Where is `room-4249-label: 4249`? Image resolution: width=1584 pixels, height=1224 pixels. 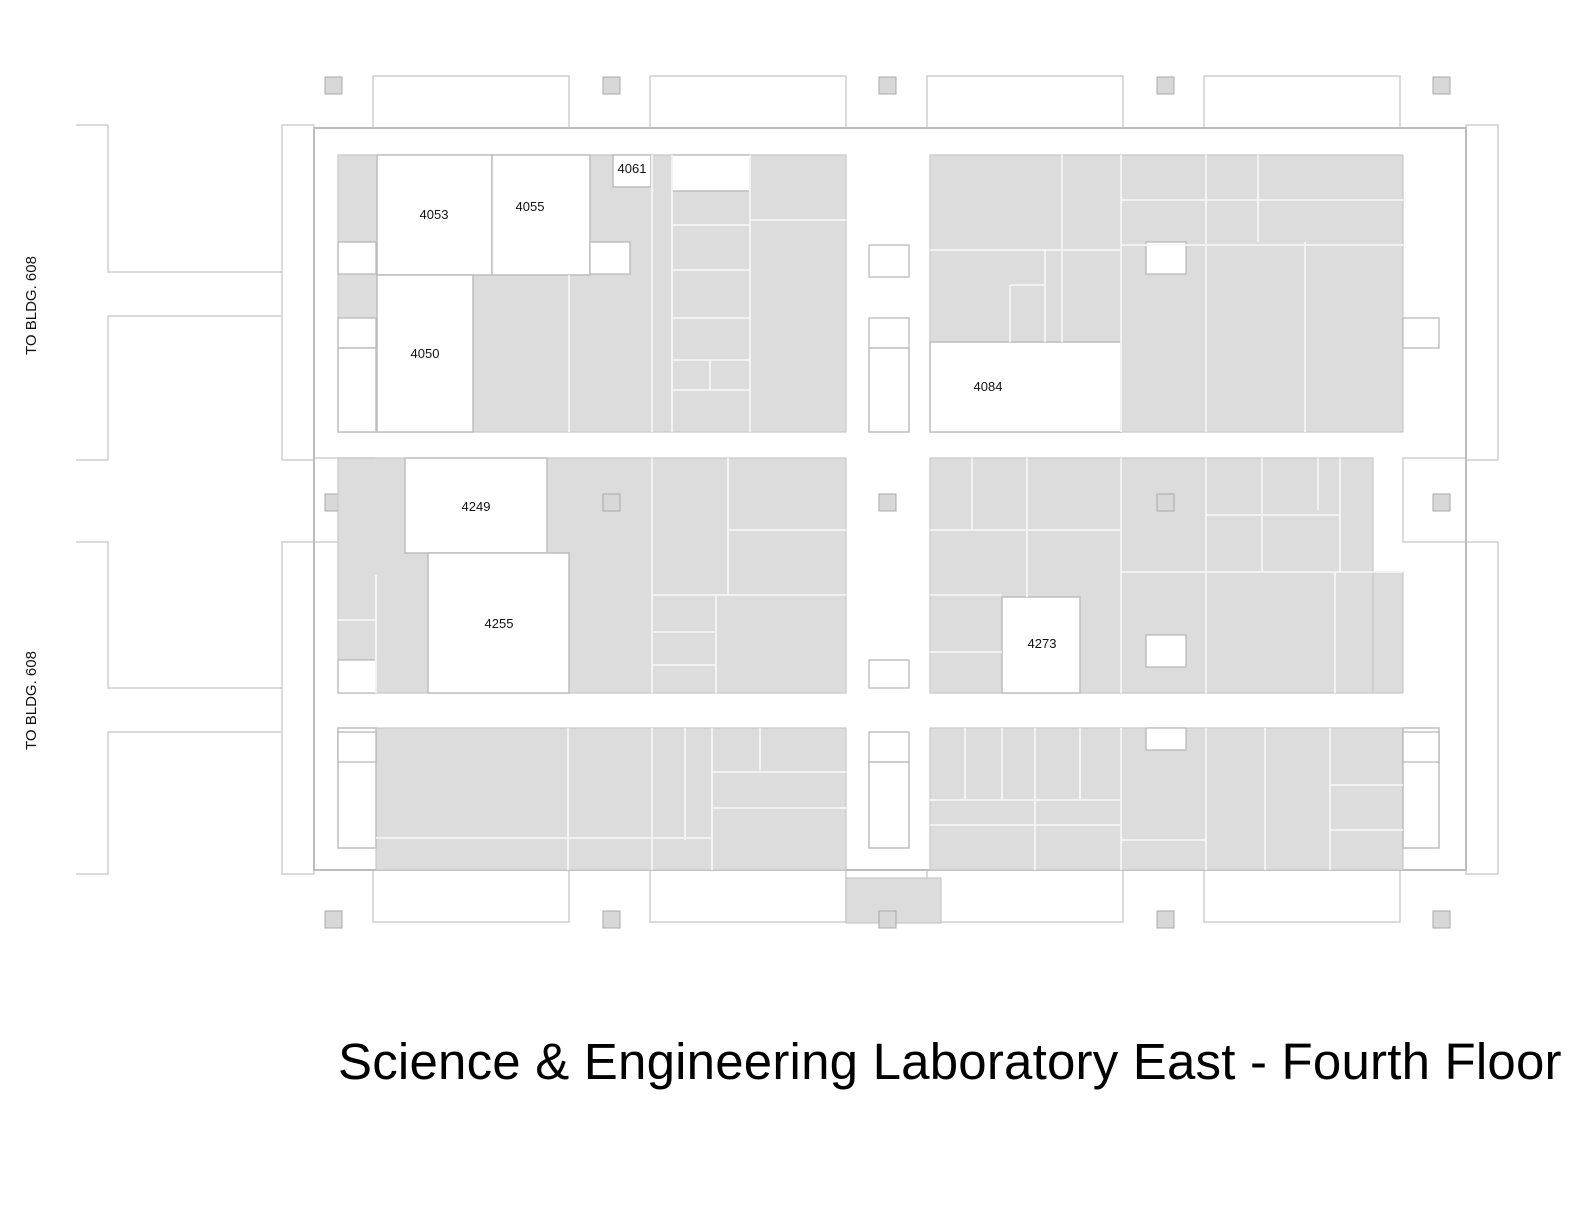
room-4249-label: 4249 is located at coordinates (476, 506).